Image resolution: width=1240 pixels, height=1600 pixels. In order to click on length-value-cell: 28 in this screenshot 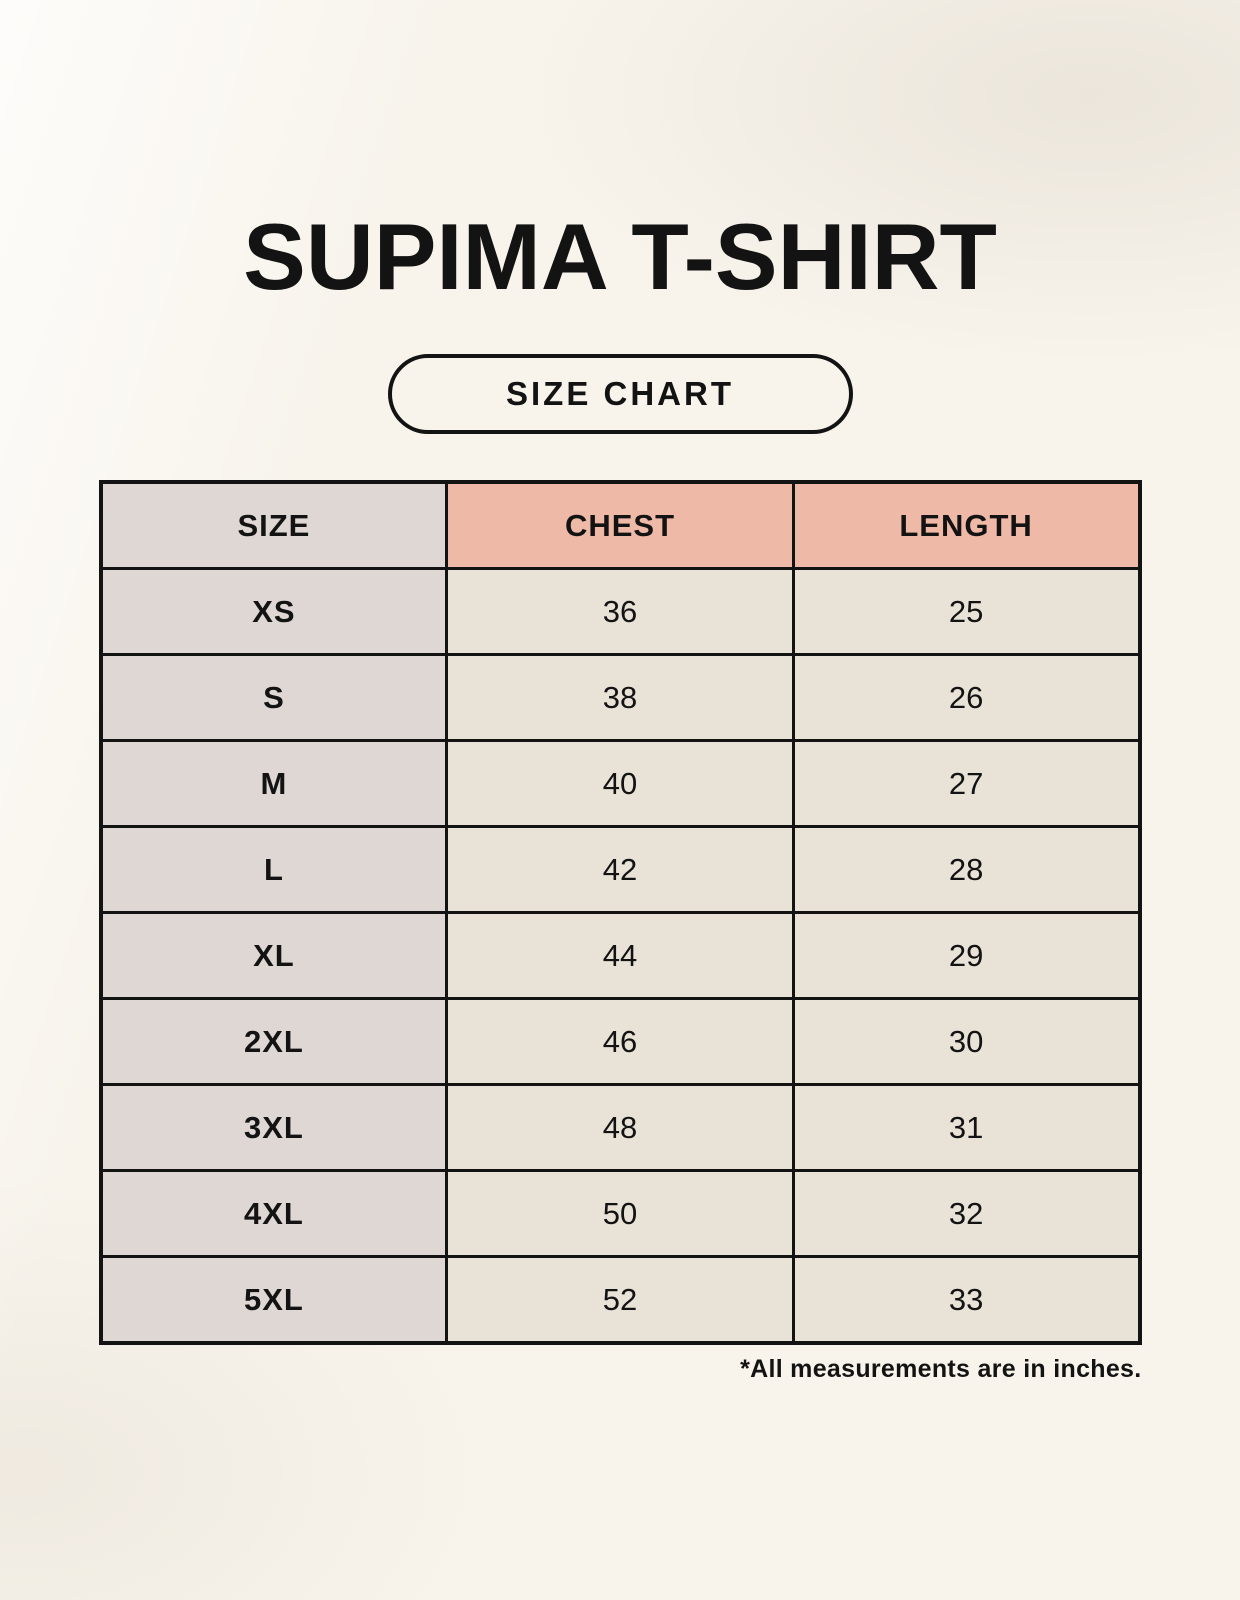, I will do `click(966, 869)`.